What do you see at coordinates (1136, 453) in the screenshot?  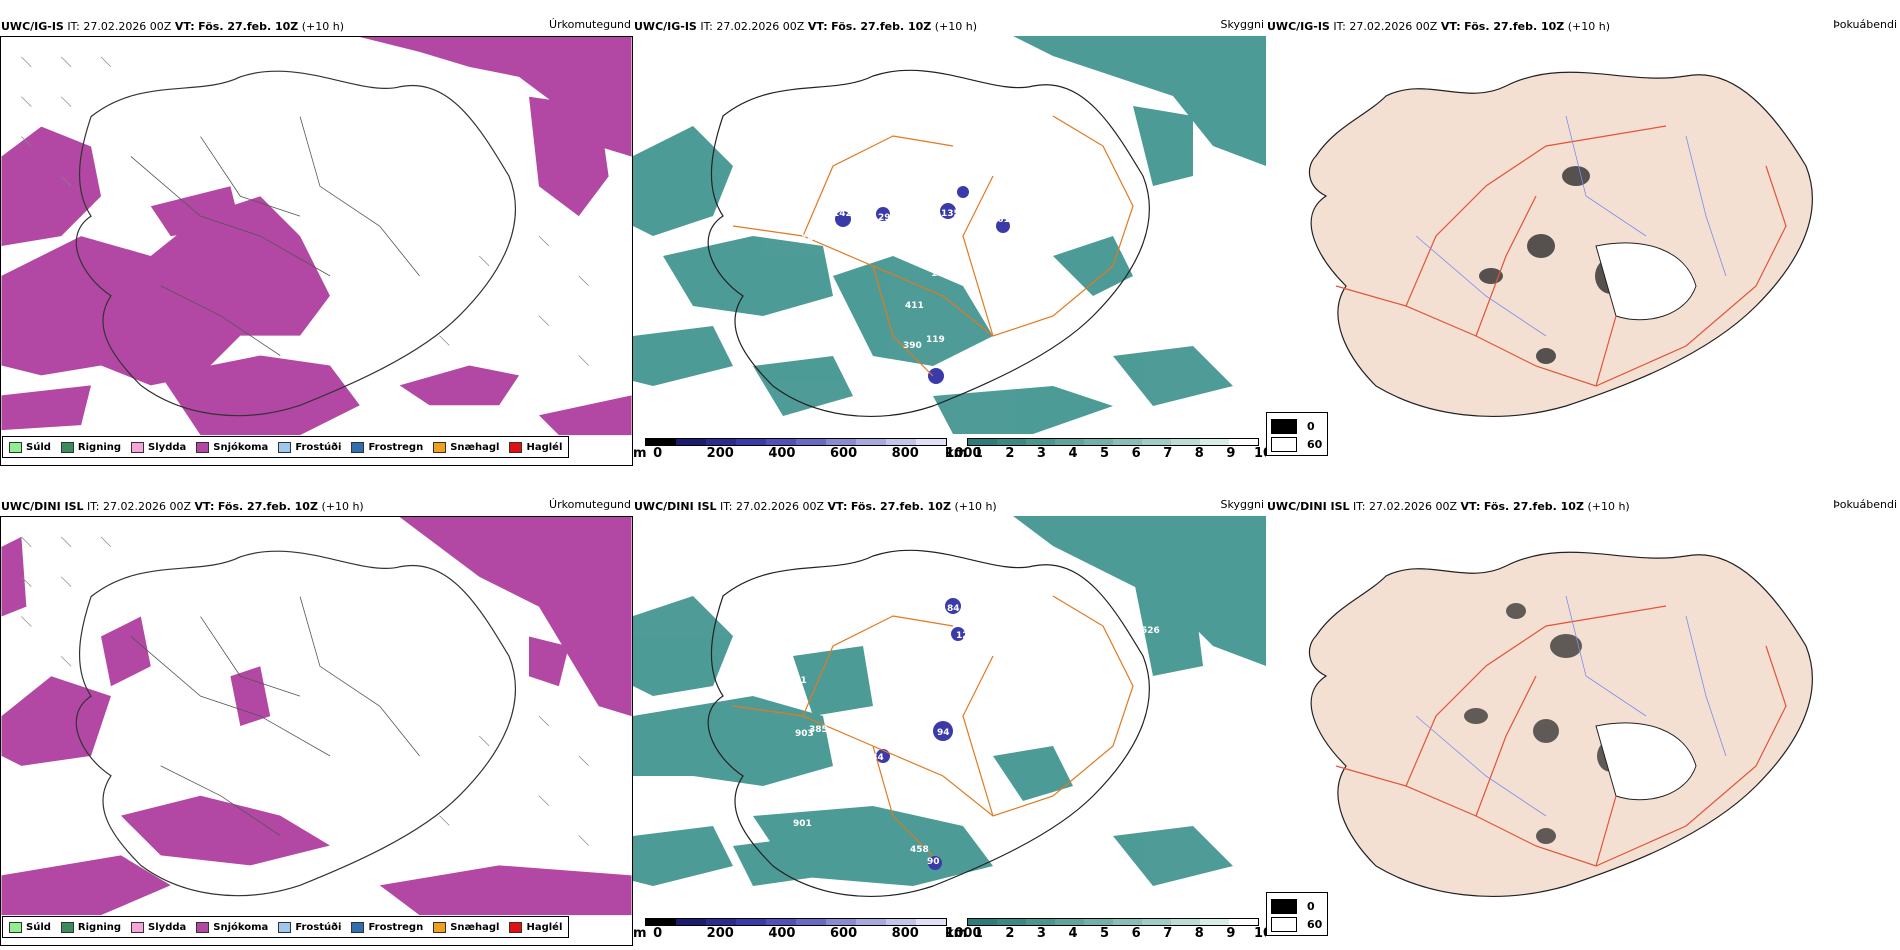 I see `tick: 6` at bounding box center [1136, 453].